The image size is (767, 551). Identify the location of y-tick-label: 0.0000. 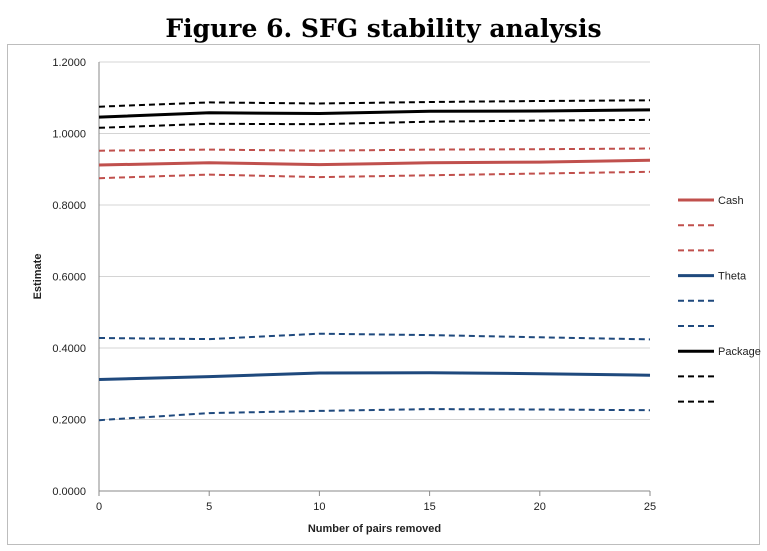
(69, 492).